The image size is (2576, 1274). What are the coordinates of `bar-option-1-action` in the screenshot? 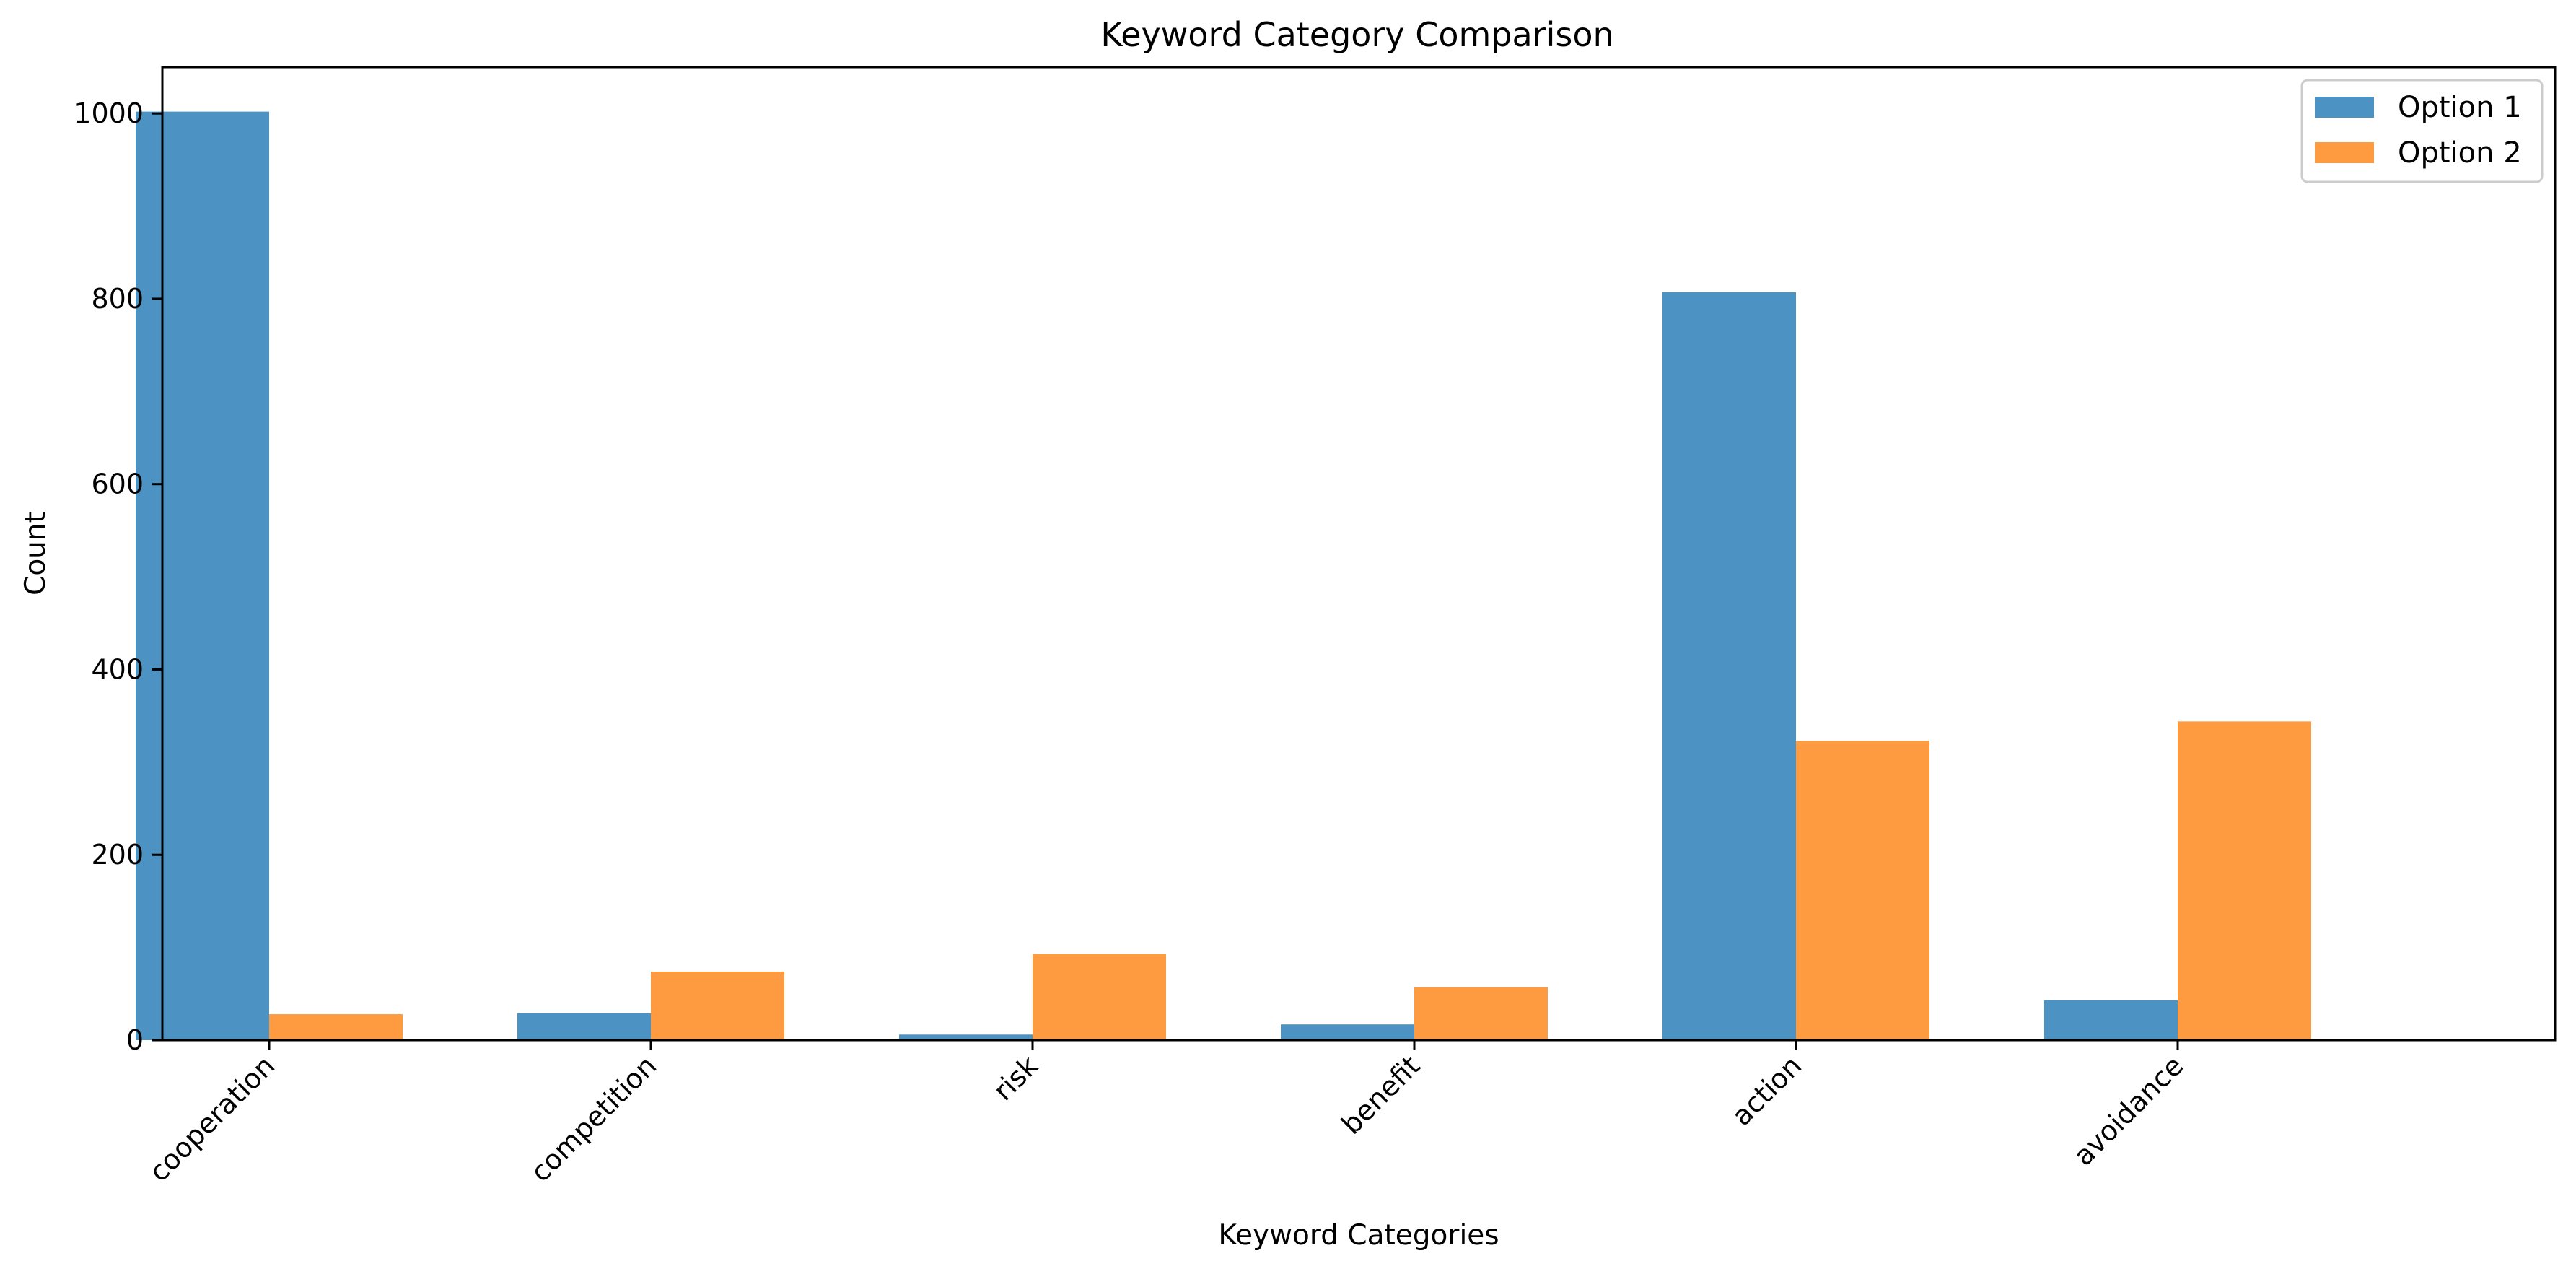 It's located at (1729, 666).